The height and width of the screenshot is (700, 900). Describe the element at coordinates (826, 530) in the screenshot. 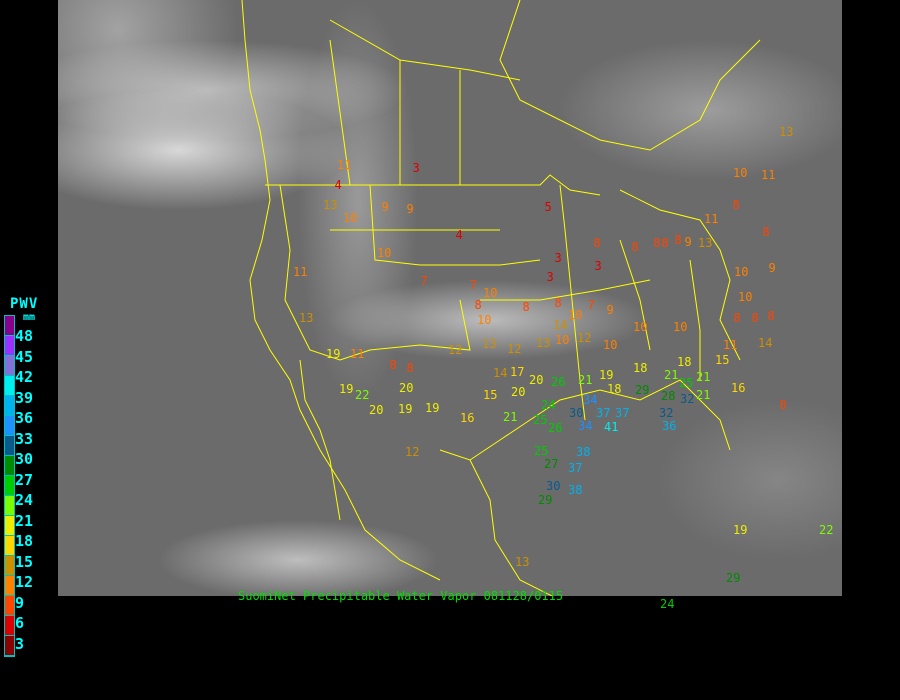

I see `station-pwv-value: 22` at that location.